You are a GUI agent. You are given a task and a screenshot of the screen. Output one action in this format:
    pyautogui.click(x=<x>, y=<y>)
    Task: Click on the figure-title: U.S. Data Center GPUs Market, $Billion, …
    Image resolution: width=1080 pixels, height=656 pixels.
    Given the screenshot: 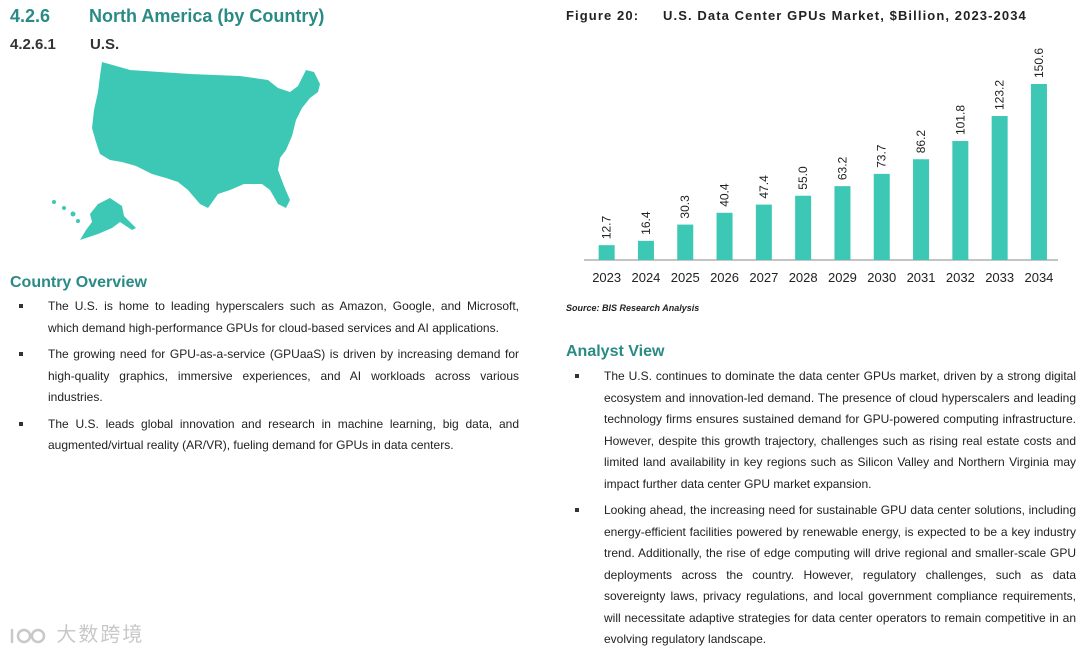 What is the action you would take?
    pyautogui.click(x=845, y=15)
    